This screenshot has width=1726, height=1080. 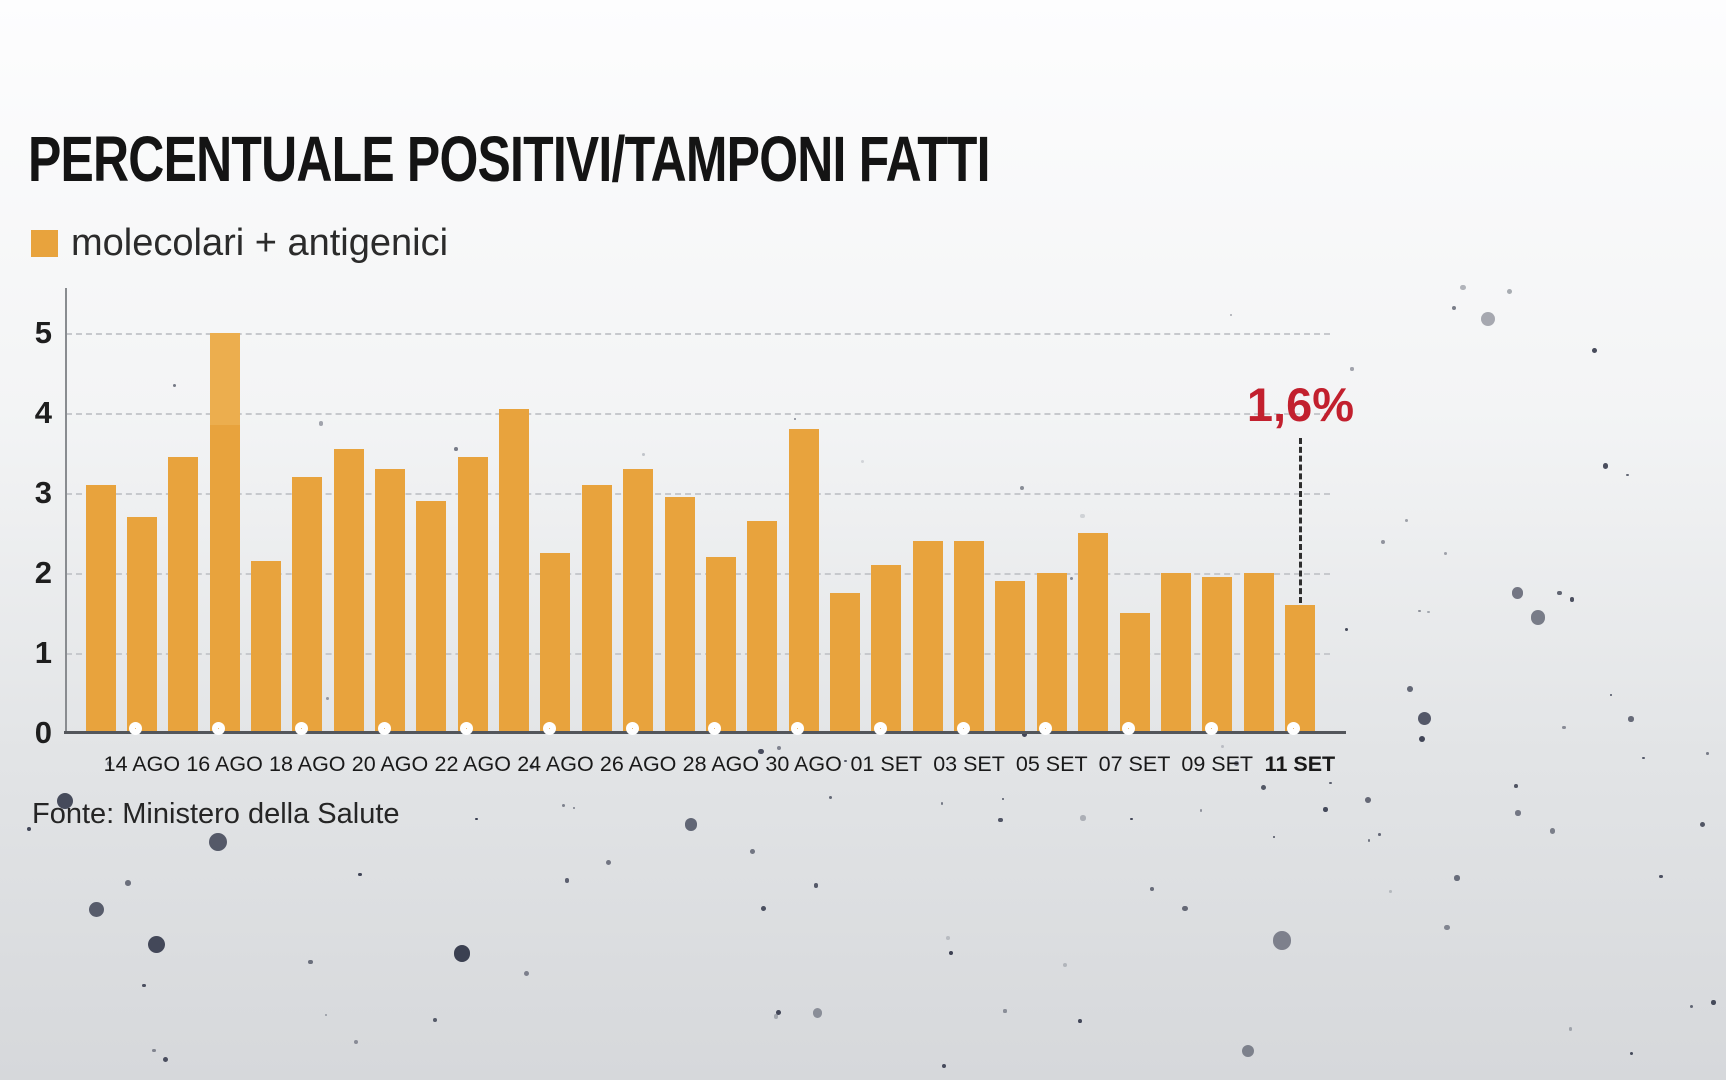 What do you see at coordinates (886, 649) in the screenshot?
I see `bar-01-set` at bounding box center [886, 649].